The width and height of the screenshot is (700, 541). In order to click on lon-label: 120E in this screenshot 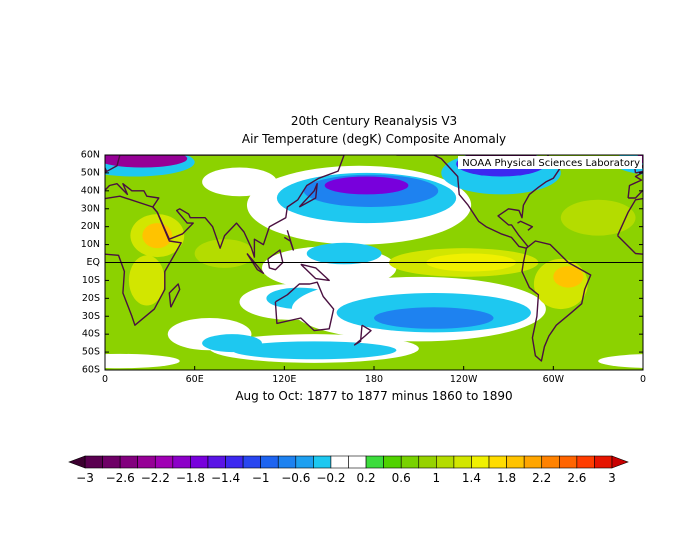, I will do `click(284, 379)`.